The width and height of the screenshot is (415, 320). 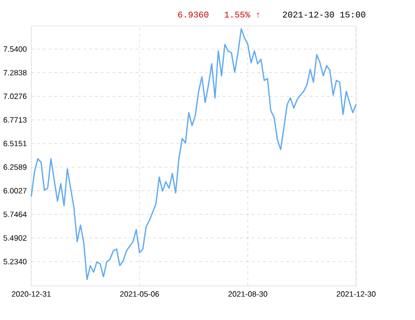 What do you see at coordinates (242, 15) in the screenshot?
I see `text: 1.55% ↑` at bounding box center [242, 15].